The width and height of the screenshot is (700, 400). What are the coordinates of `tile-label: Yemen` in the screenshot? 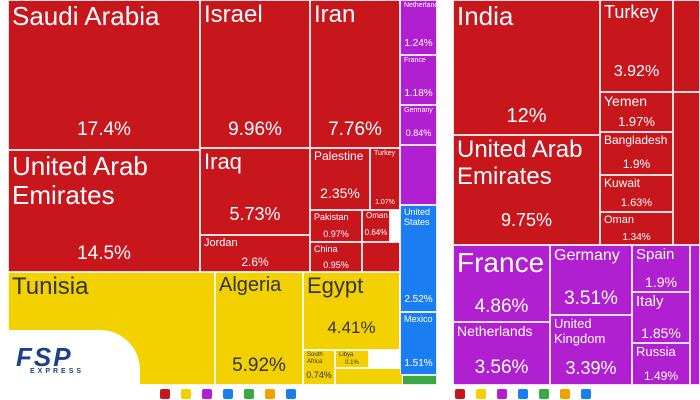 It's located at (626, 101).